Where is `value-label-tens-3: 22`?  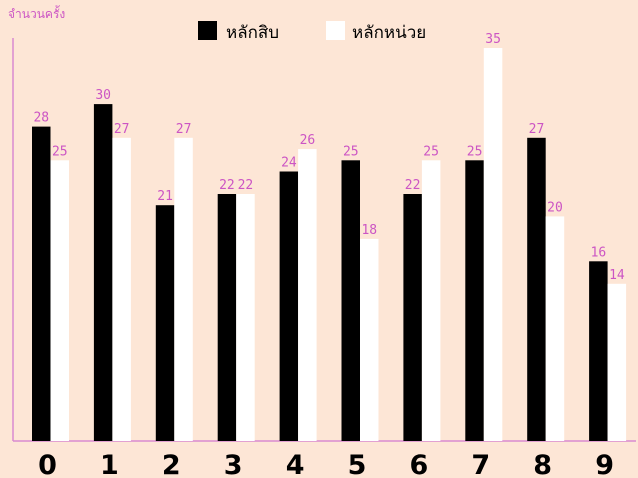
value-label-tens-3: 22 is located at coordinates (227, 185).